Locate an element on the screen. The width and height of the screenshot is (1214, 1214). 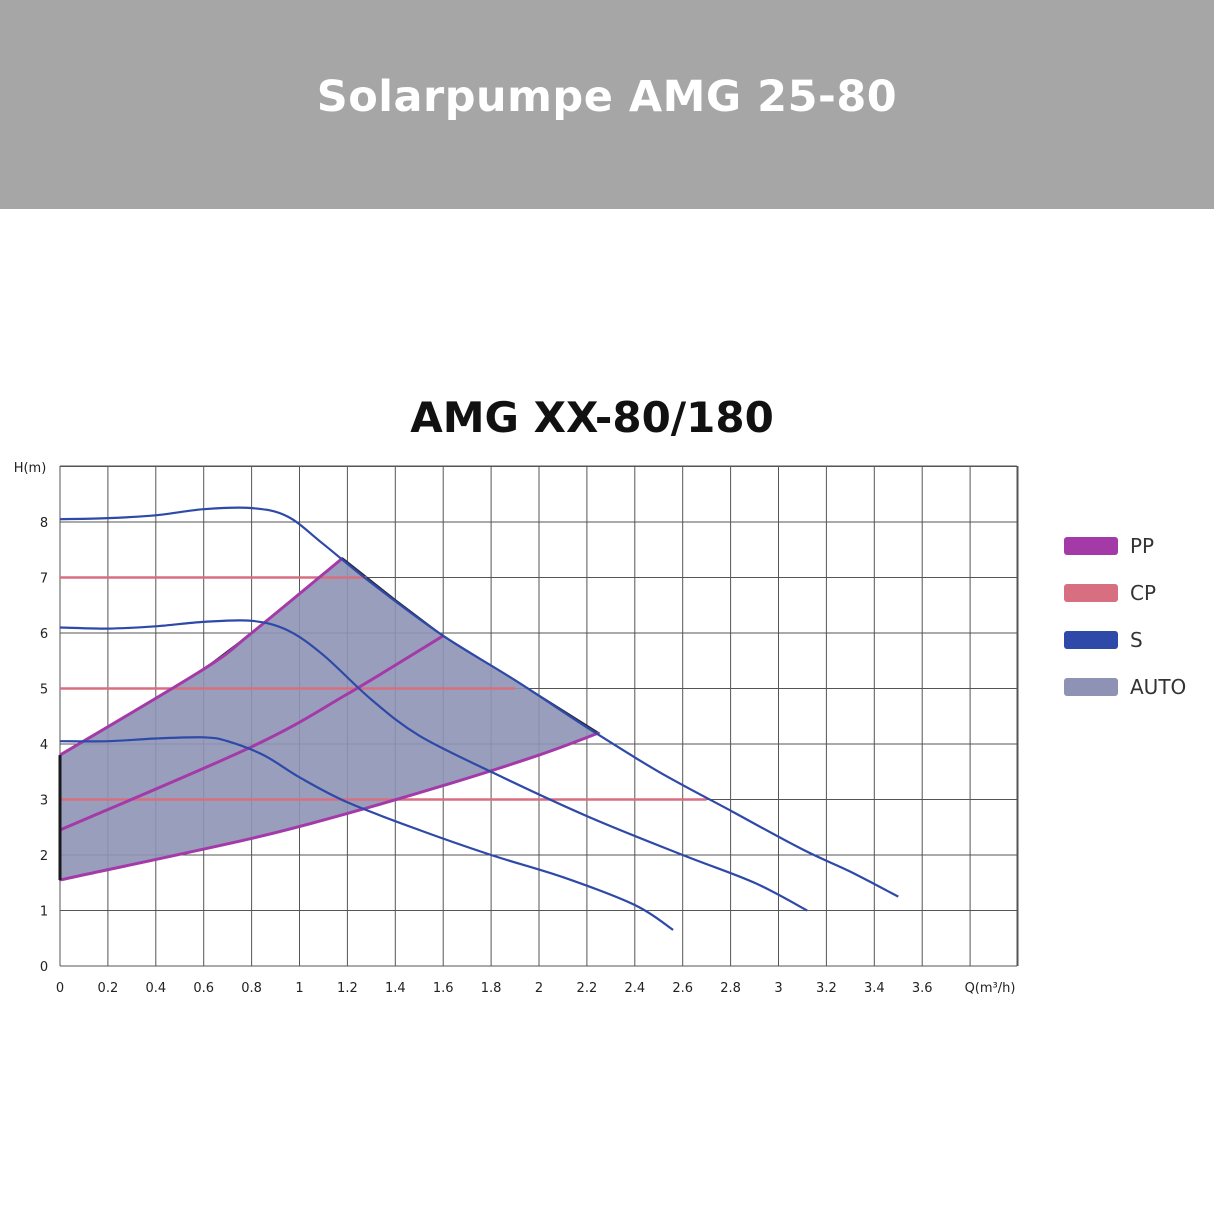
y-tick-label: 6 is located at coordinates (44, 634).